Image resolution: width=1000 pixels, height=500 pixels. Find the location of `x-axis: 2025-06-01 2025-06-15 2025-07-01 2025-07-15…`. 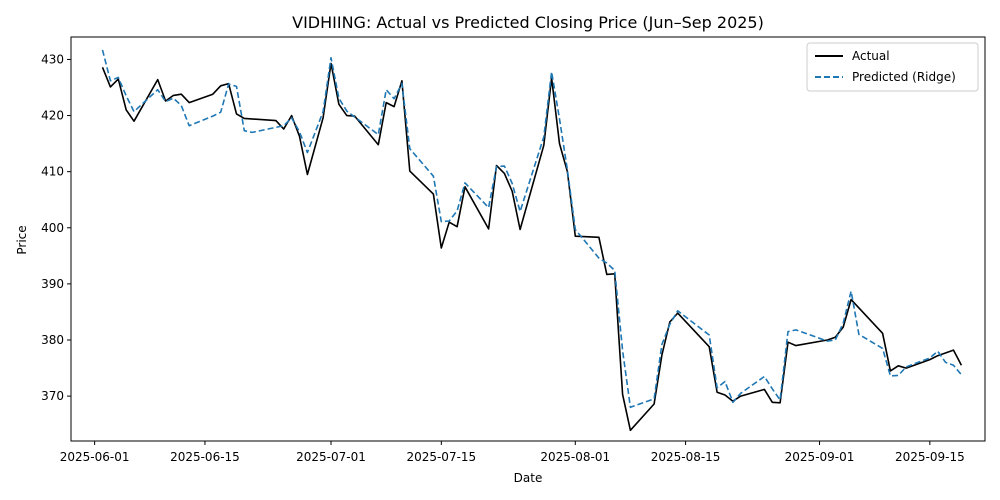

x-axis: 2025-06-01 2025-06-15 2025-07-01 2025-07-15… is located at coordinates (512, 452).